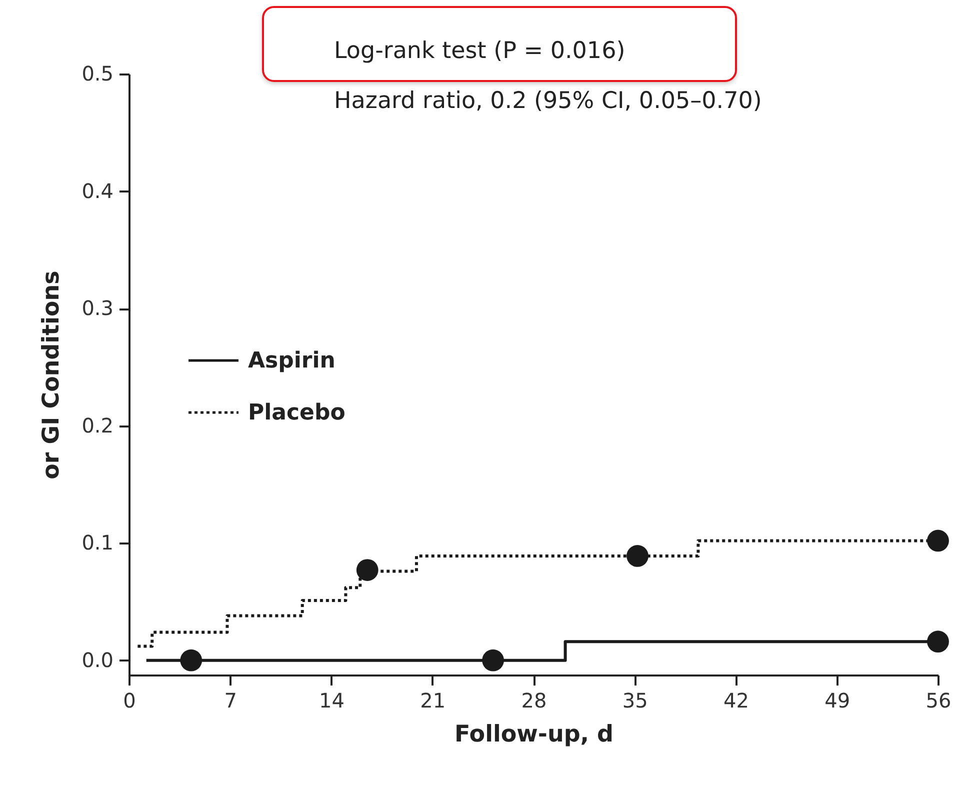 The height and width of the screenshot is (787, 957). What do you see at coordinates (736, 700) in the screenshot?
I see `x-tick-label: 42` at bounding box center [736, 700].